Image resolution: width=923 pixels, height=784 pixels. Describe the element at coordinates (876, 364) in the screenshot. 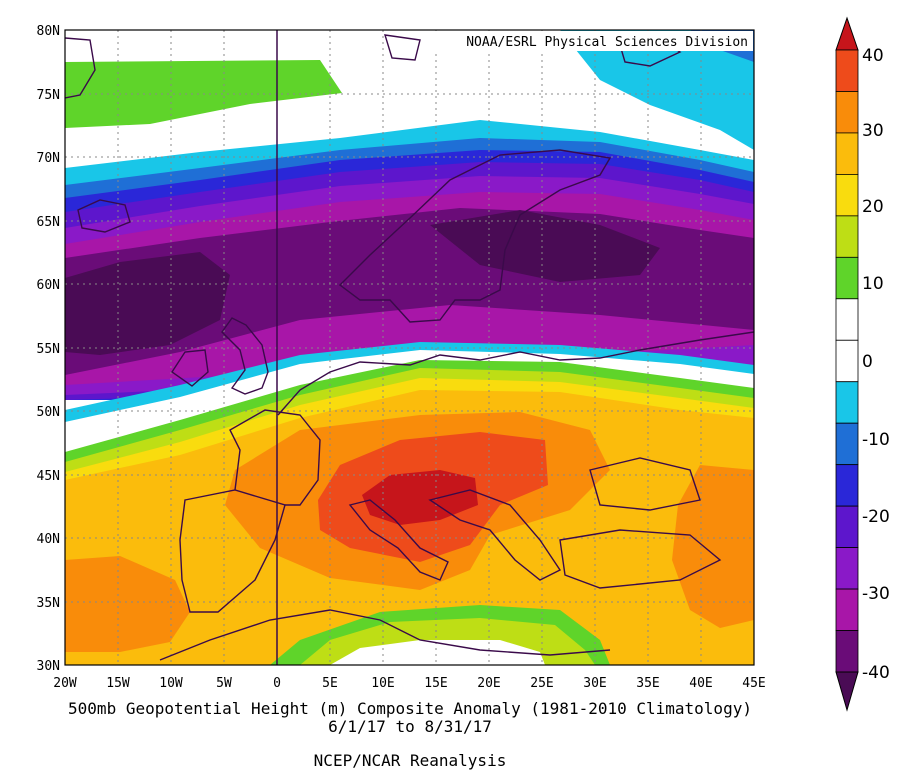

I see `colorbar-labels: 40 30 20 10 0 -10 -20 -30 -40` at that location.